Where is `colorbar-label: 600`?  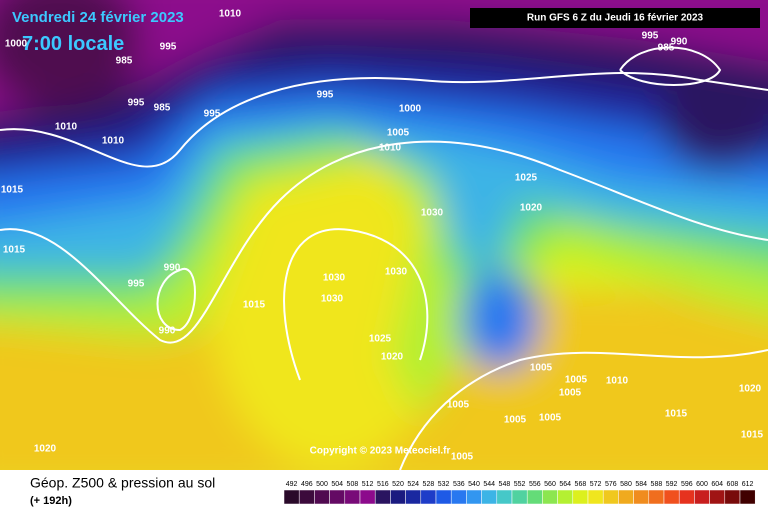
colorbar-label: 600 is located at coordinates (702, 484).